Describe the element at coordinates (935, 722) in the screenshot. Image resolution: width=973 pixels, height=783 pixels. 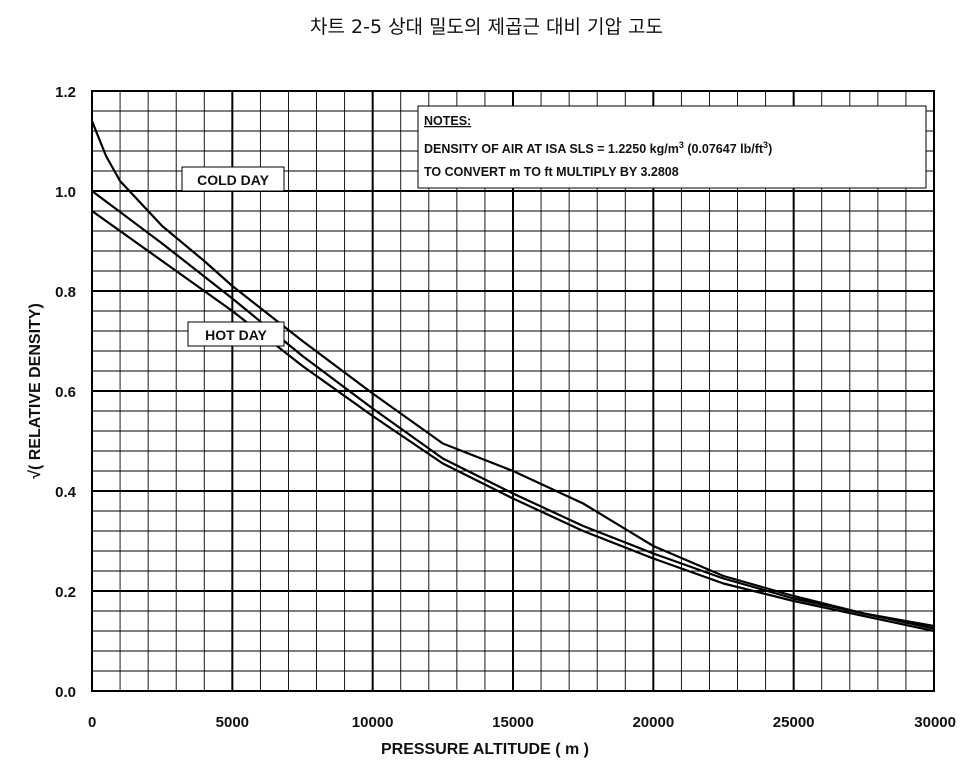
I see `x-tick-label: 30000` at that location.